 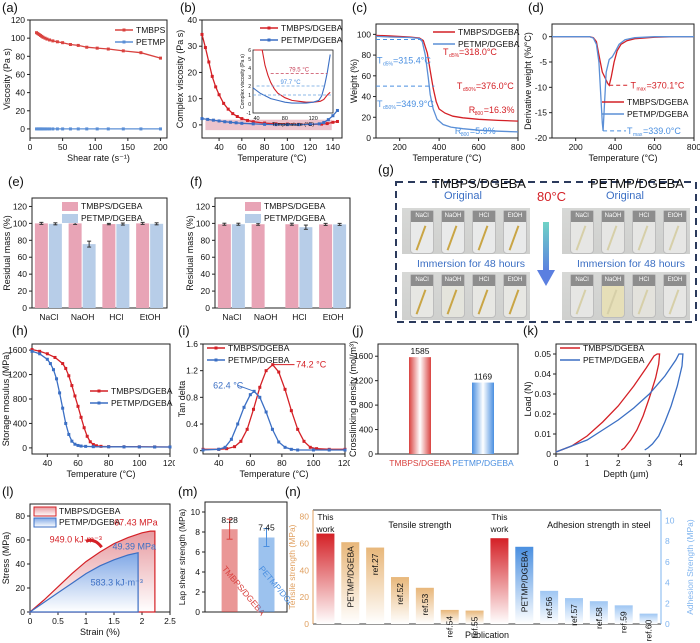 What do you see at coordinates (197, 552) in the screenshot?
I see `y-tick-label: 6` at bounding box center [197, 552].